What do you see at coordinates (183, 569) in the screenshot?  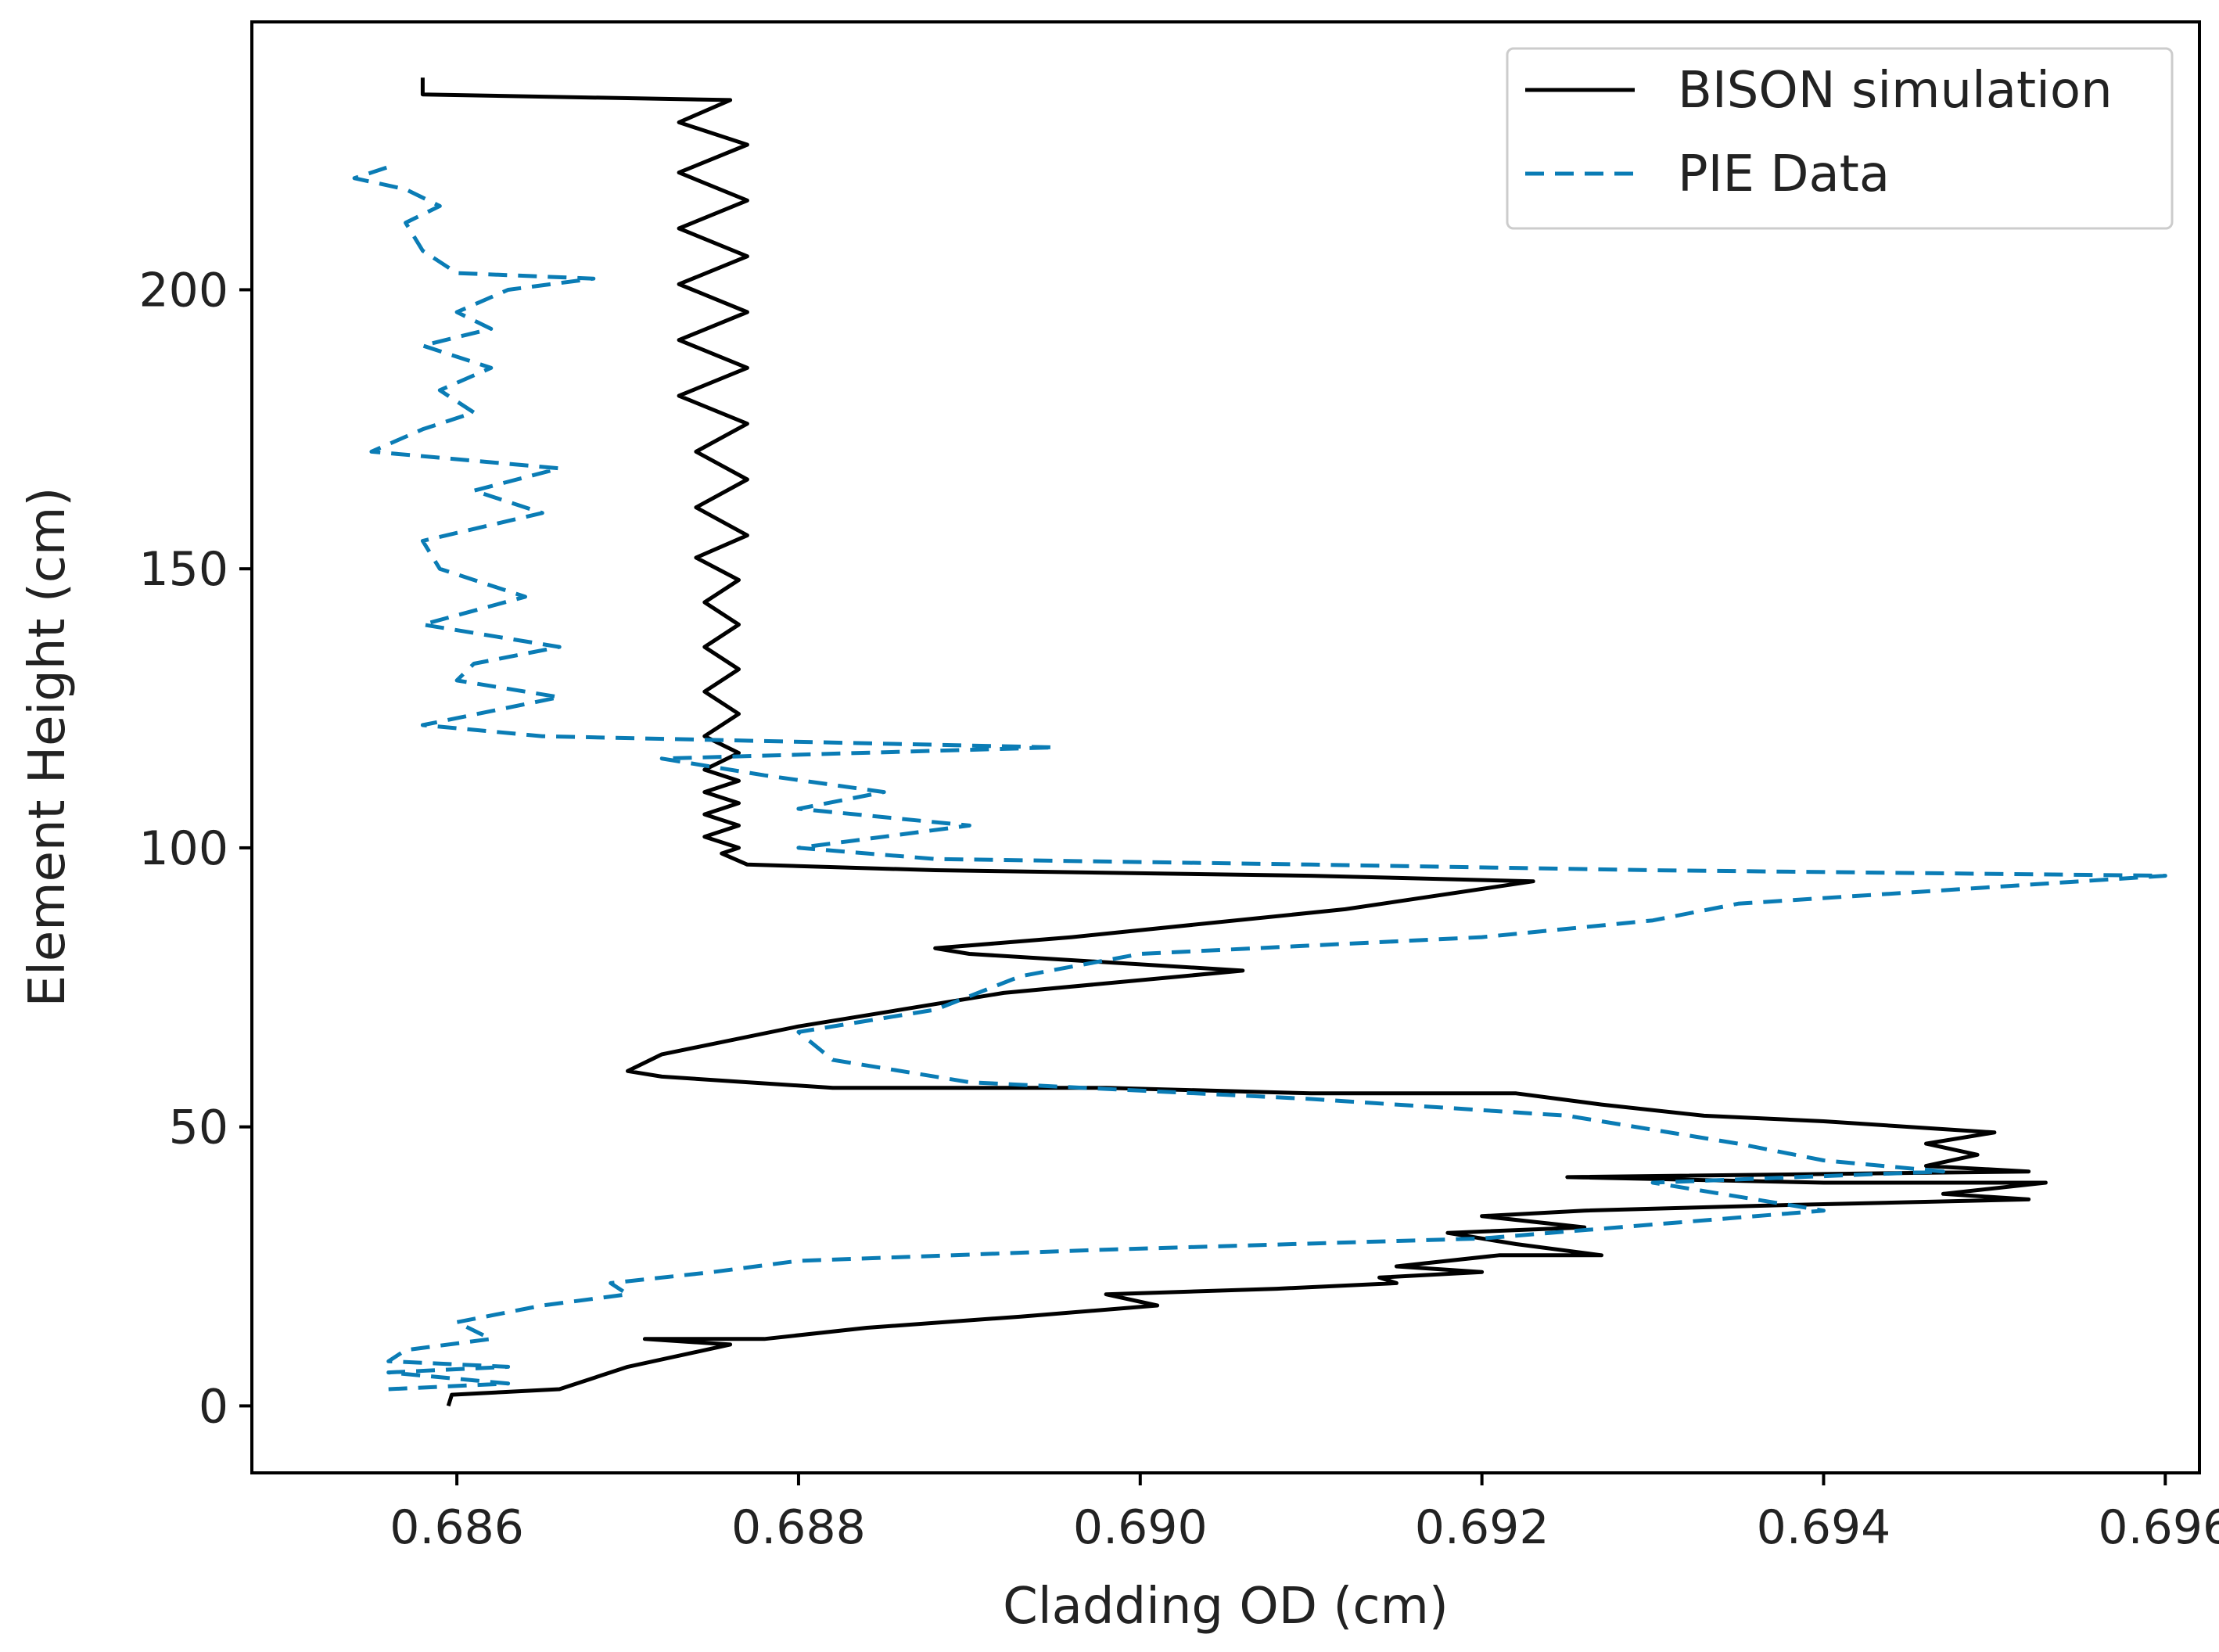 I see `y-tick-label: 150` at bounding box center [183, 569].